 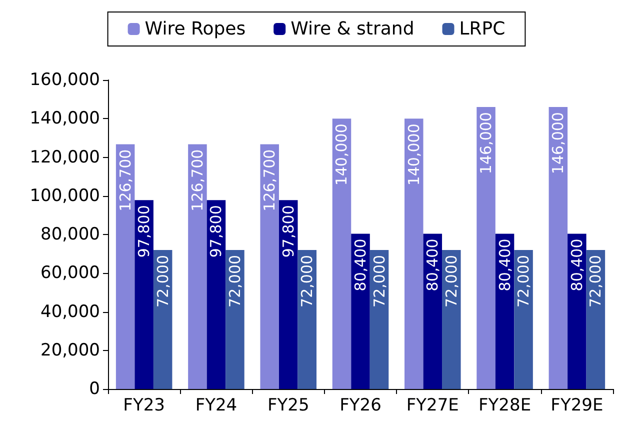 What do you see at coordinates (195, 29) in the screenshot?
I see `legend-label: Wire Ropes` at bounding box center [195, 29].